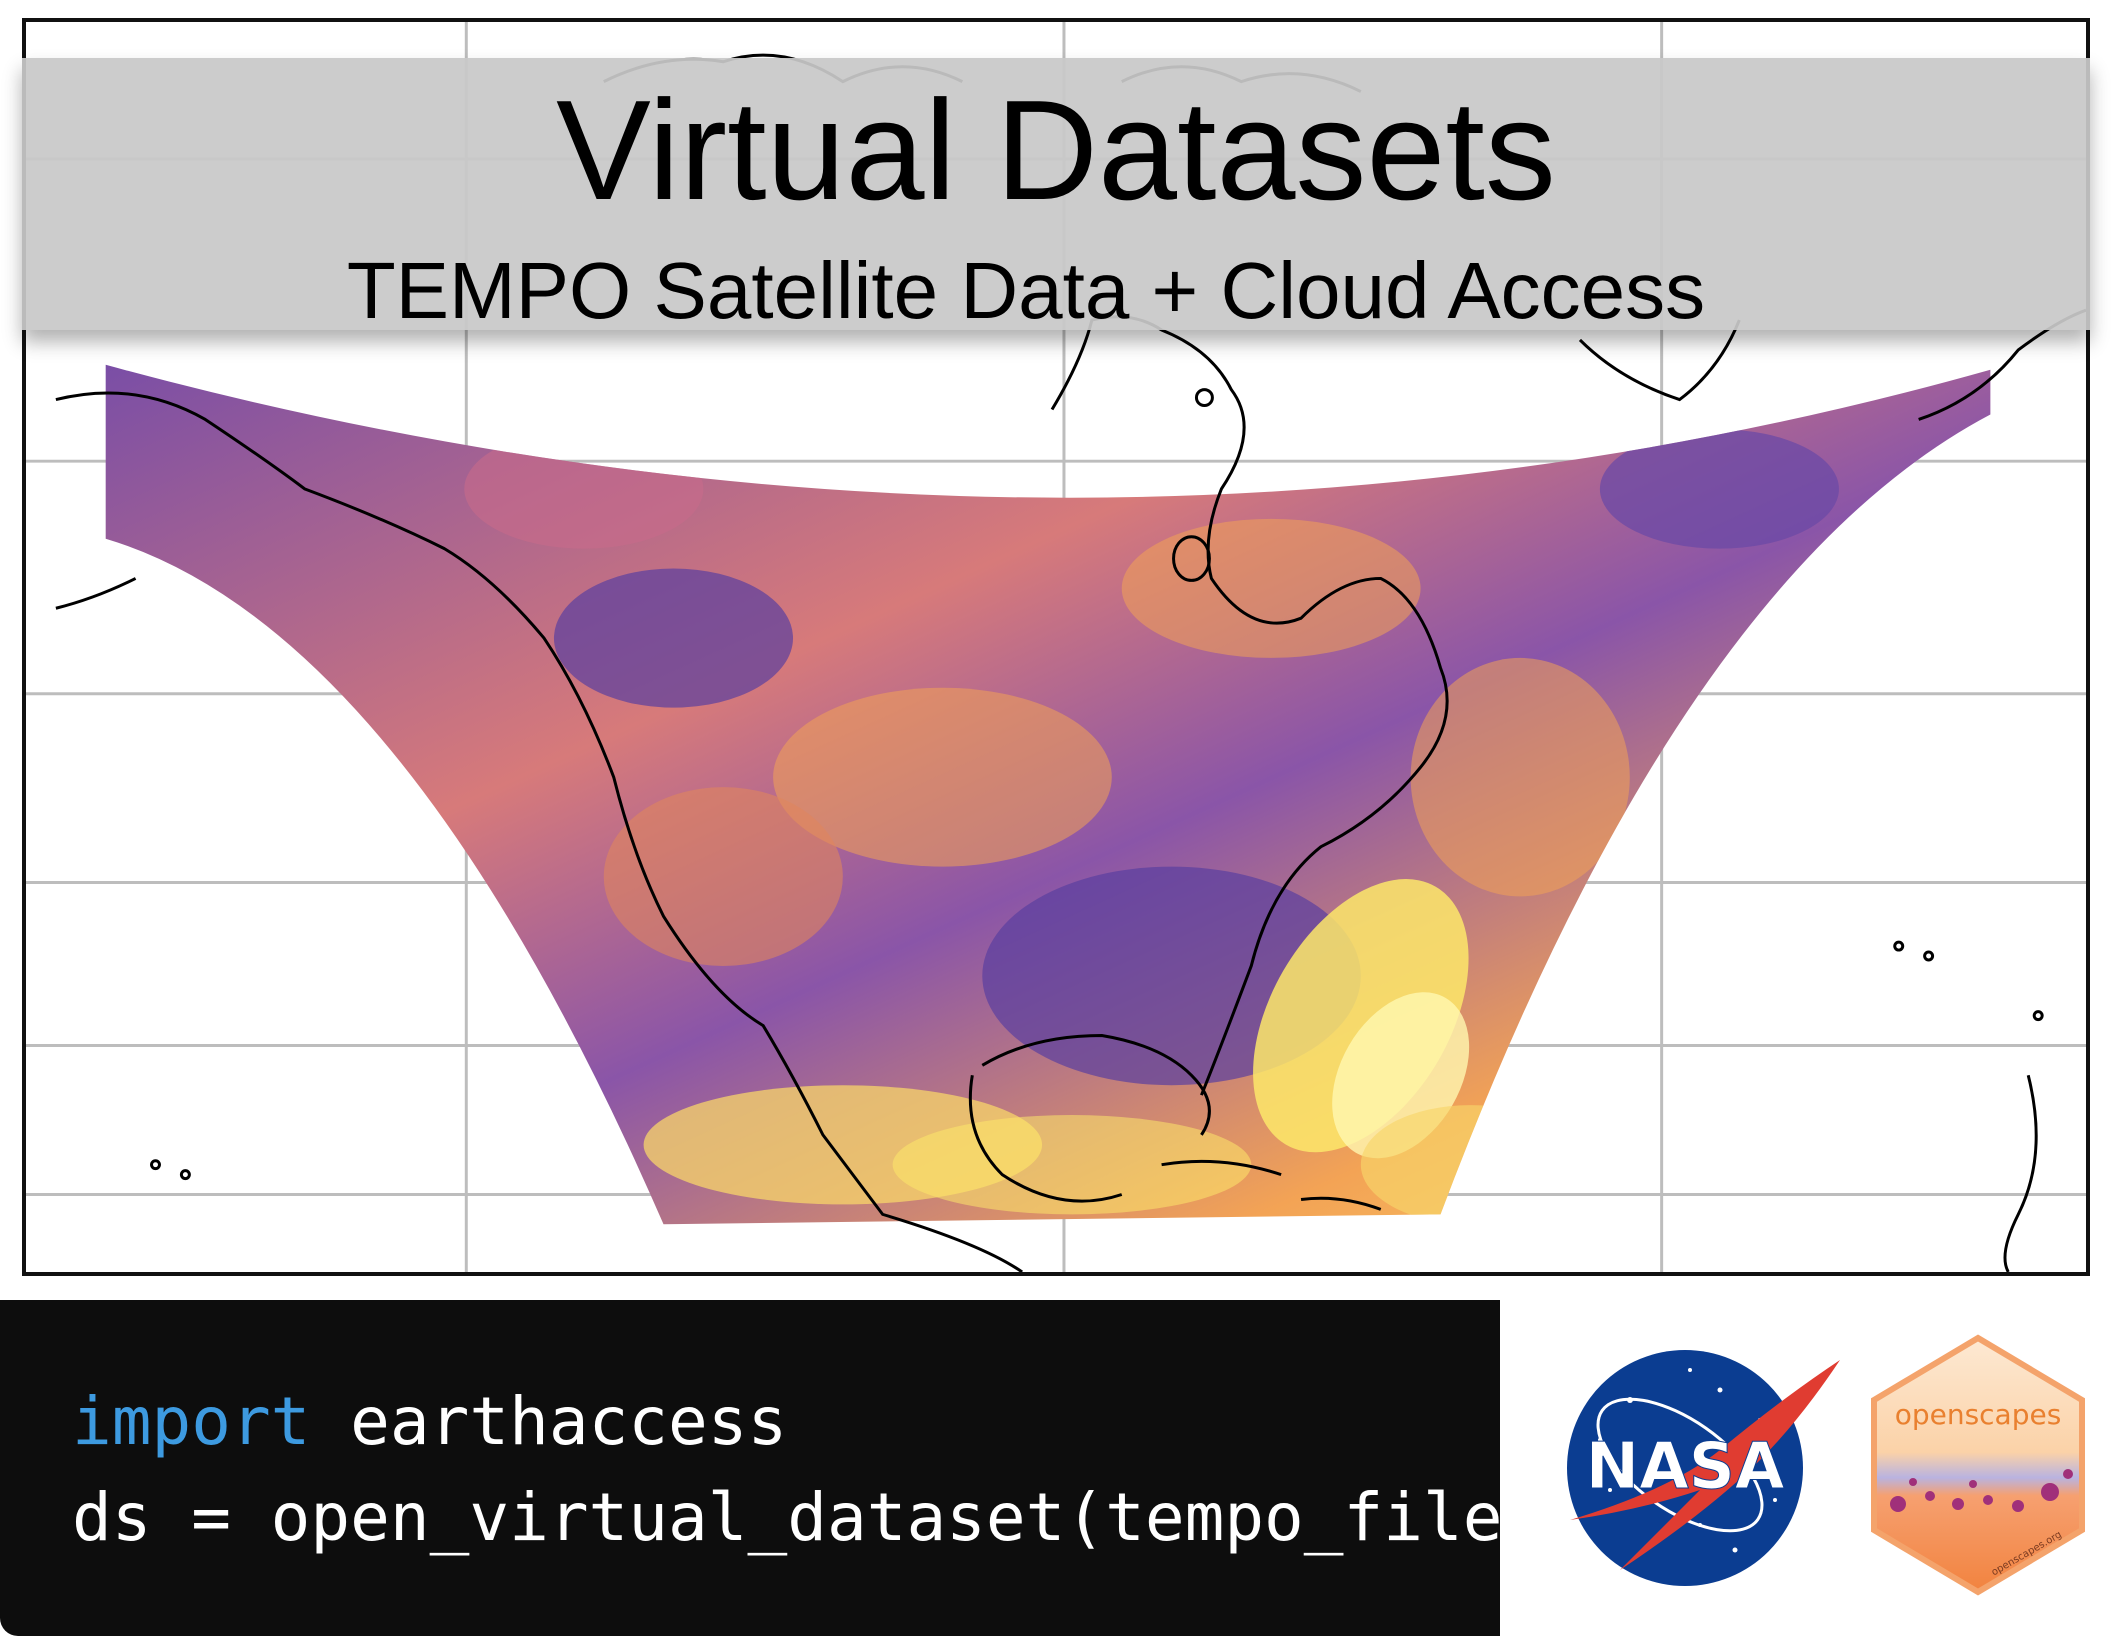  What do you see at coordinates (1026, 290) in the screenshot?
I see `page-subtitle: TEMPO Satellite Data + Cloud Access` at bounding box center [1026, 290].